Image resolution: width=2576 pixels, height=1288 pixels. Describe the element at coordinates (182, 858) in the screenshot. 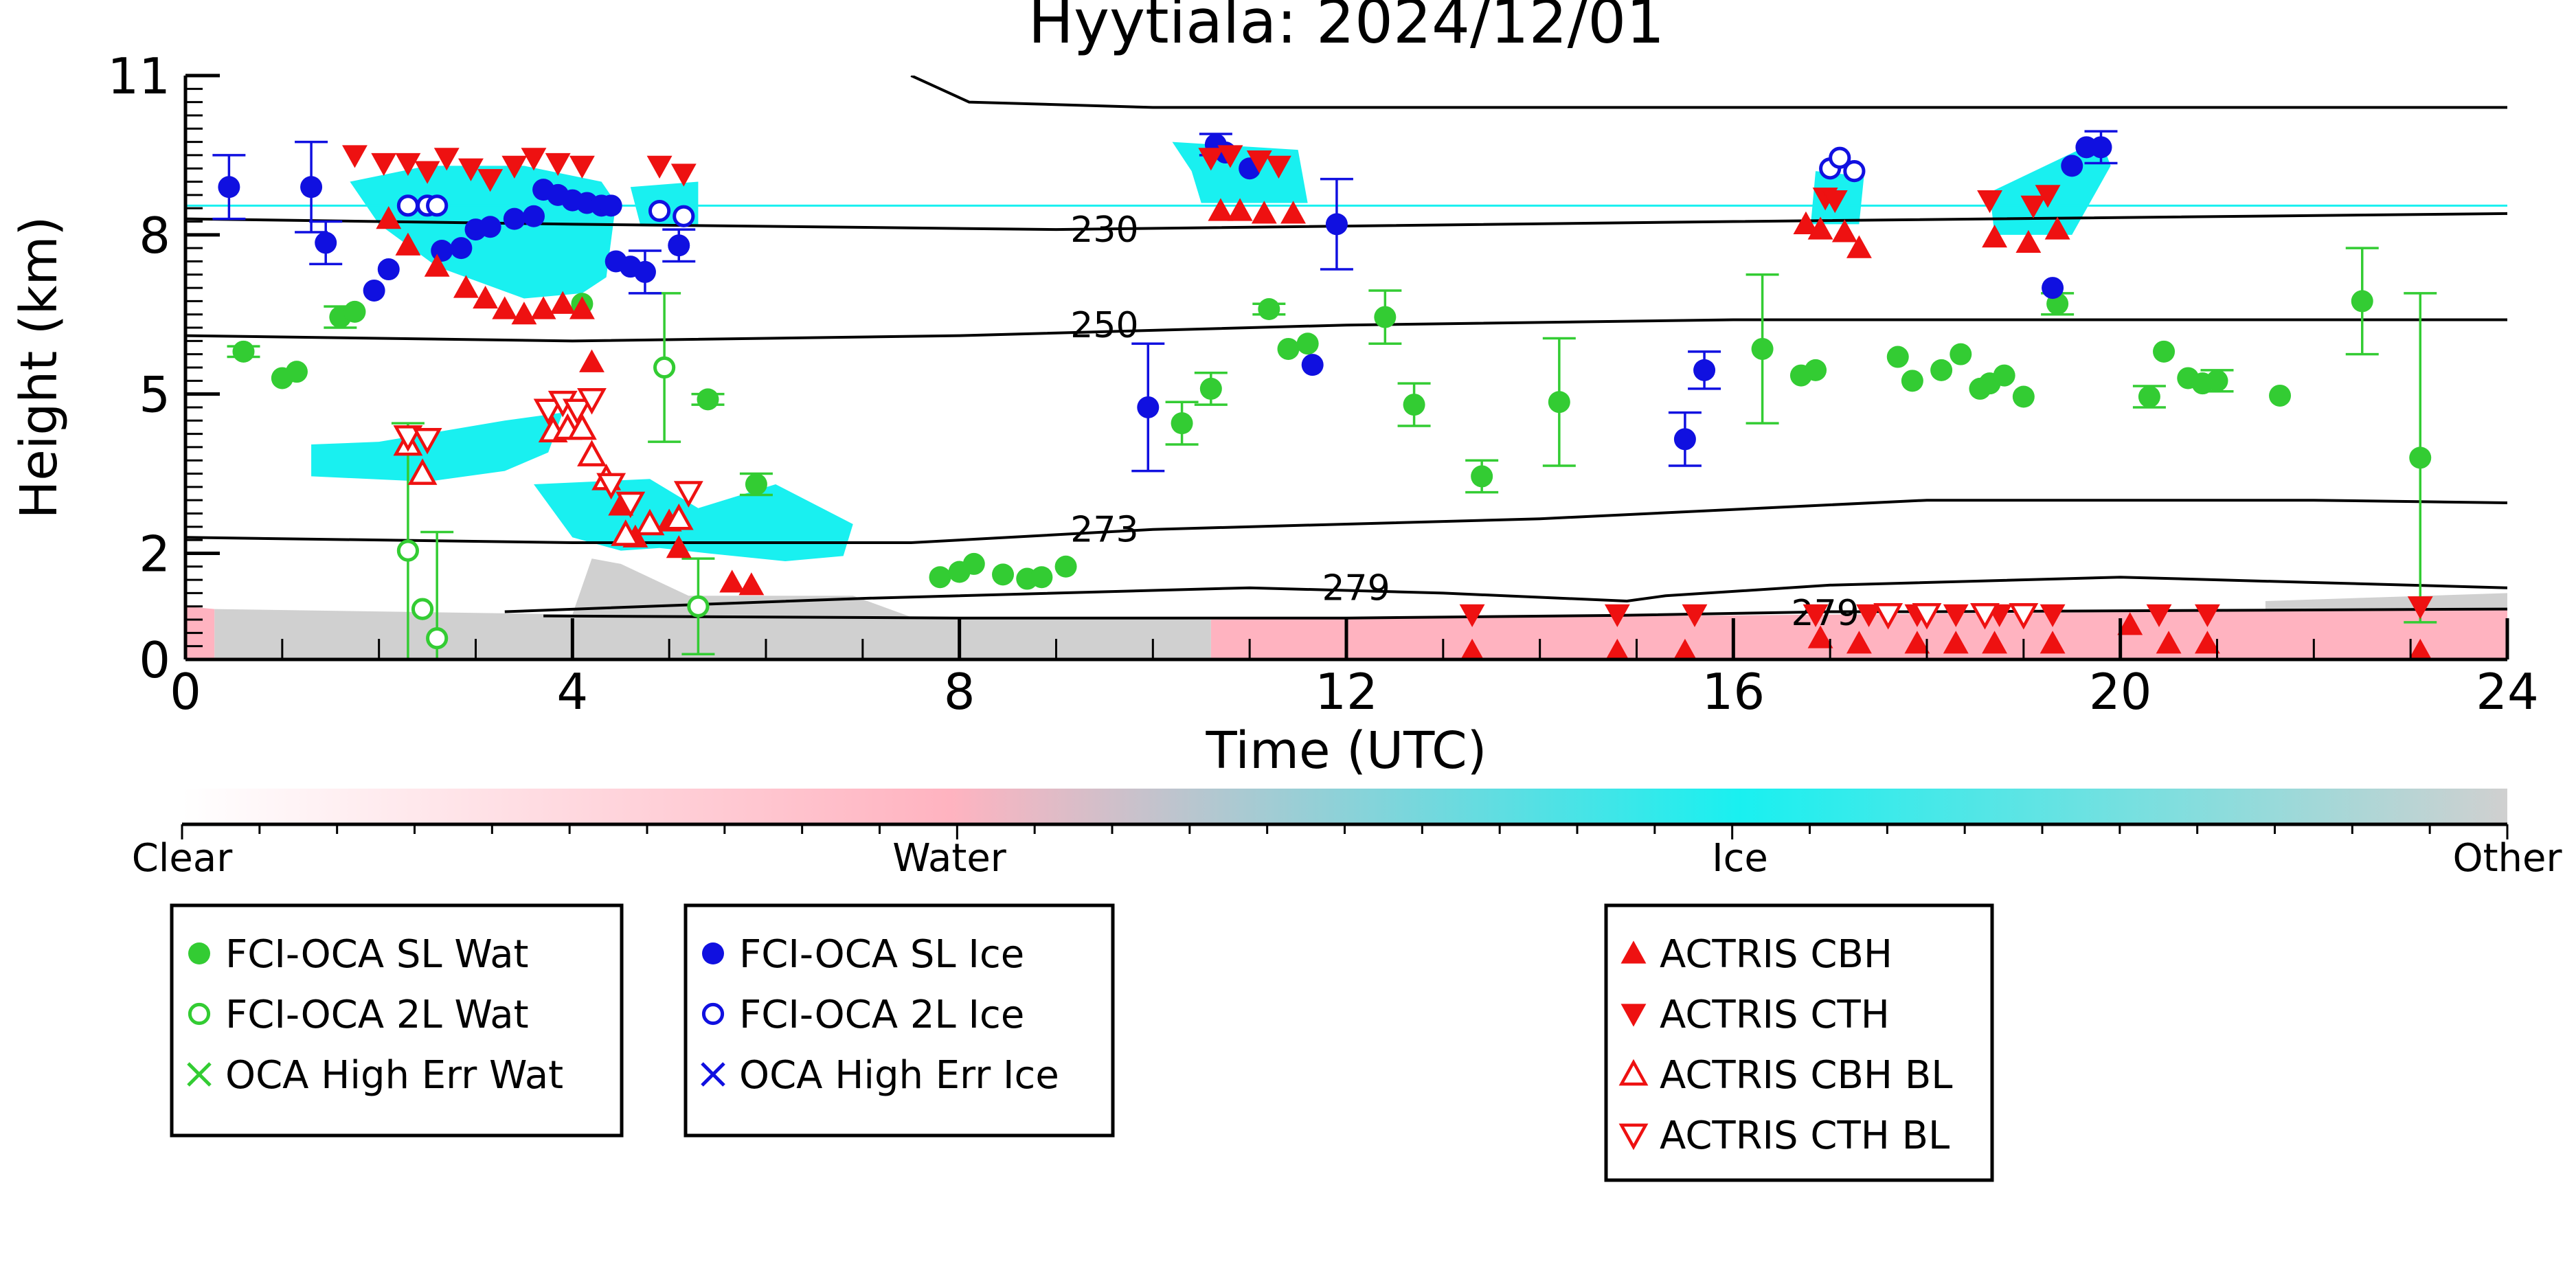

I see `colorbar-label: Clear` at that location.